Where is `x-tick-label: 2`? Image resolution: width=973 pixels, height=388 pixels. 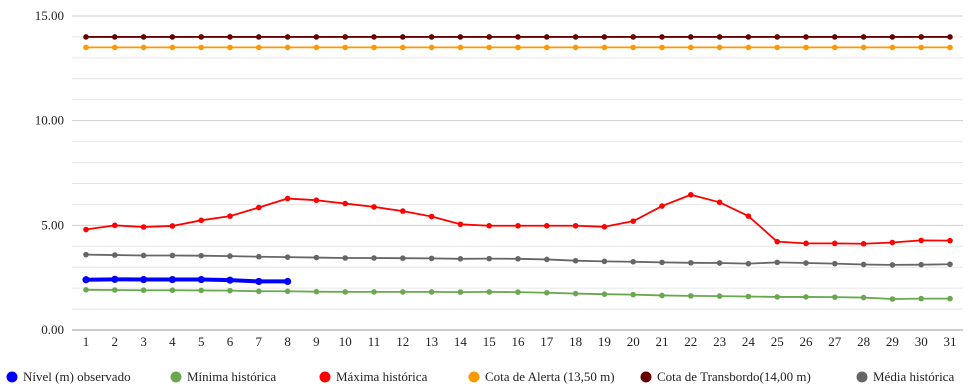
x-tick-label: 2 is located at coordinates (115, 341).